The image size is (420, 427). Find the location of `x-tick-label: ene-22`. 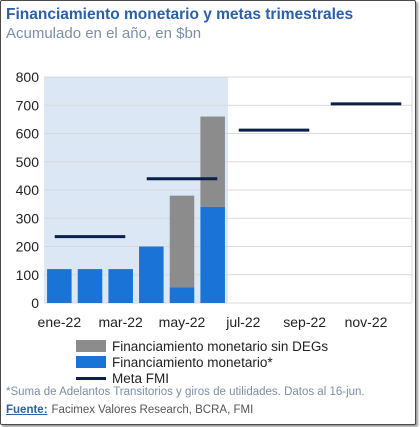

x-tick-label: ene-22 is located at coordinates (60, 322).